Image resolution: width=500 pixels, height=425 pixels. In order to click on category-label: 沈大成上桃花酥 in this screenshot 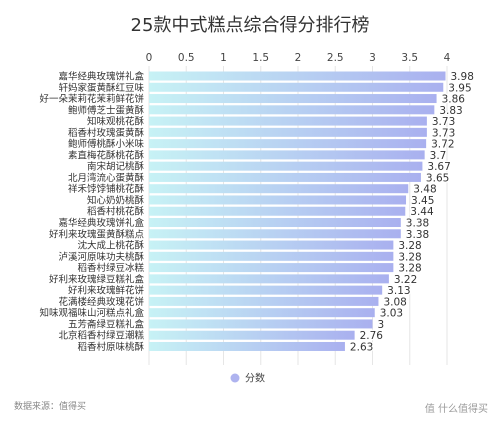, I will do `click(110, 246)`.